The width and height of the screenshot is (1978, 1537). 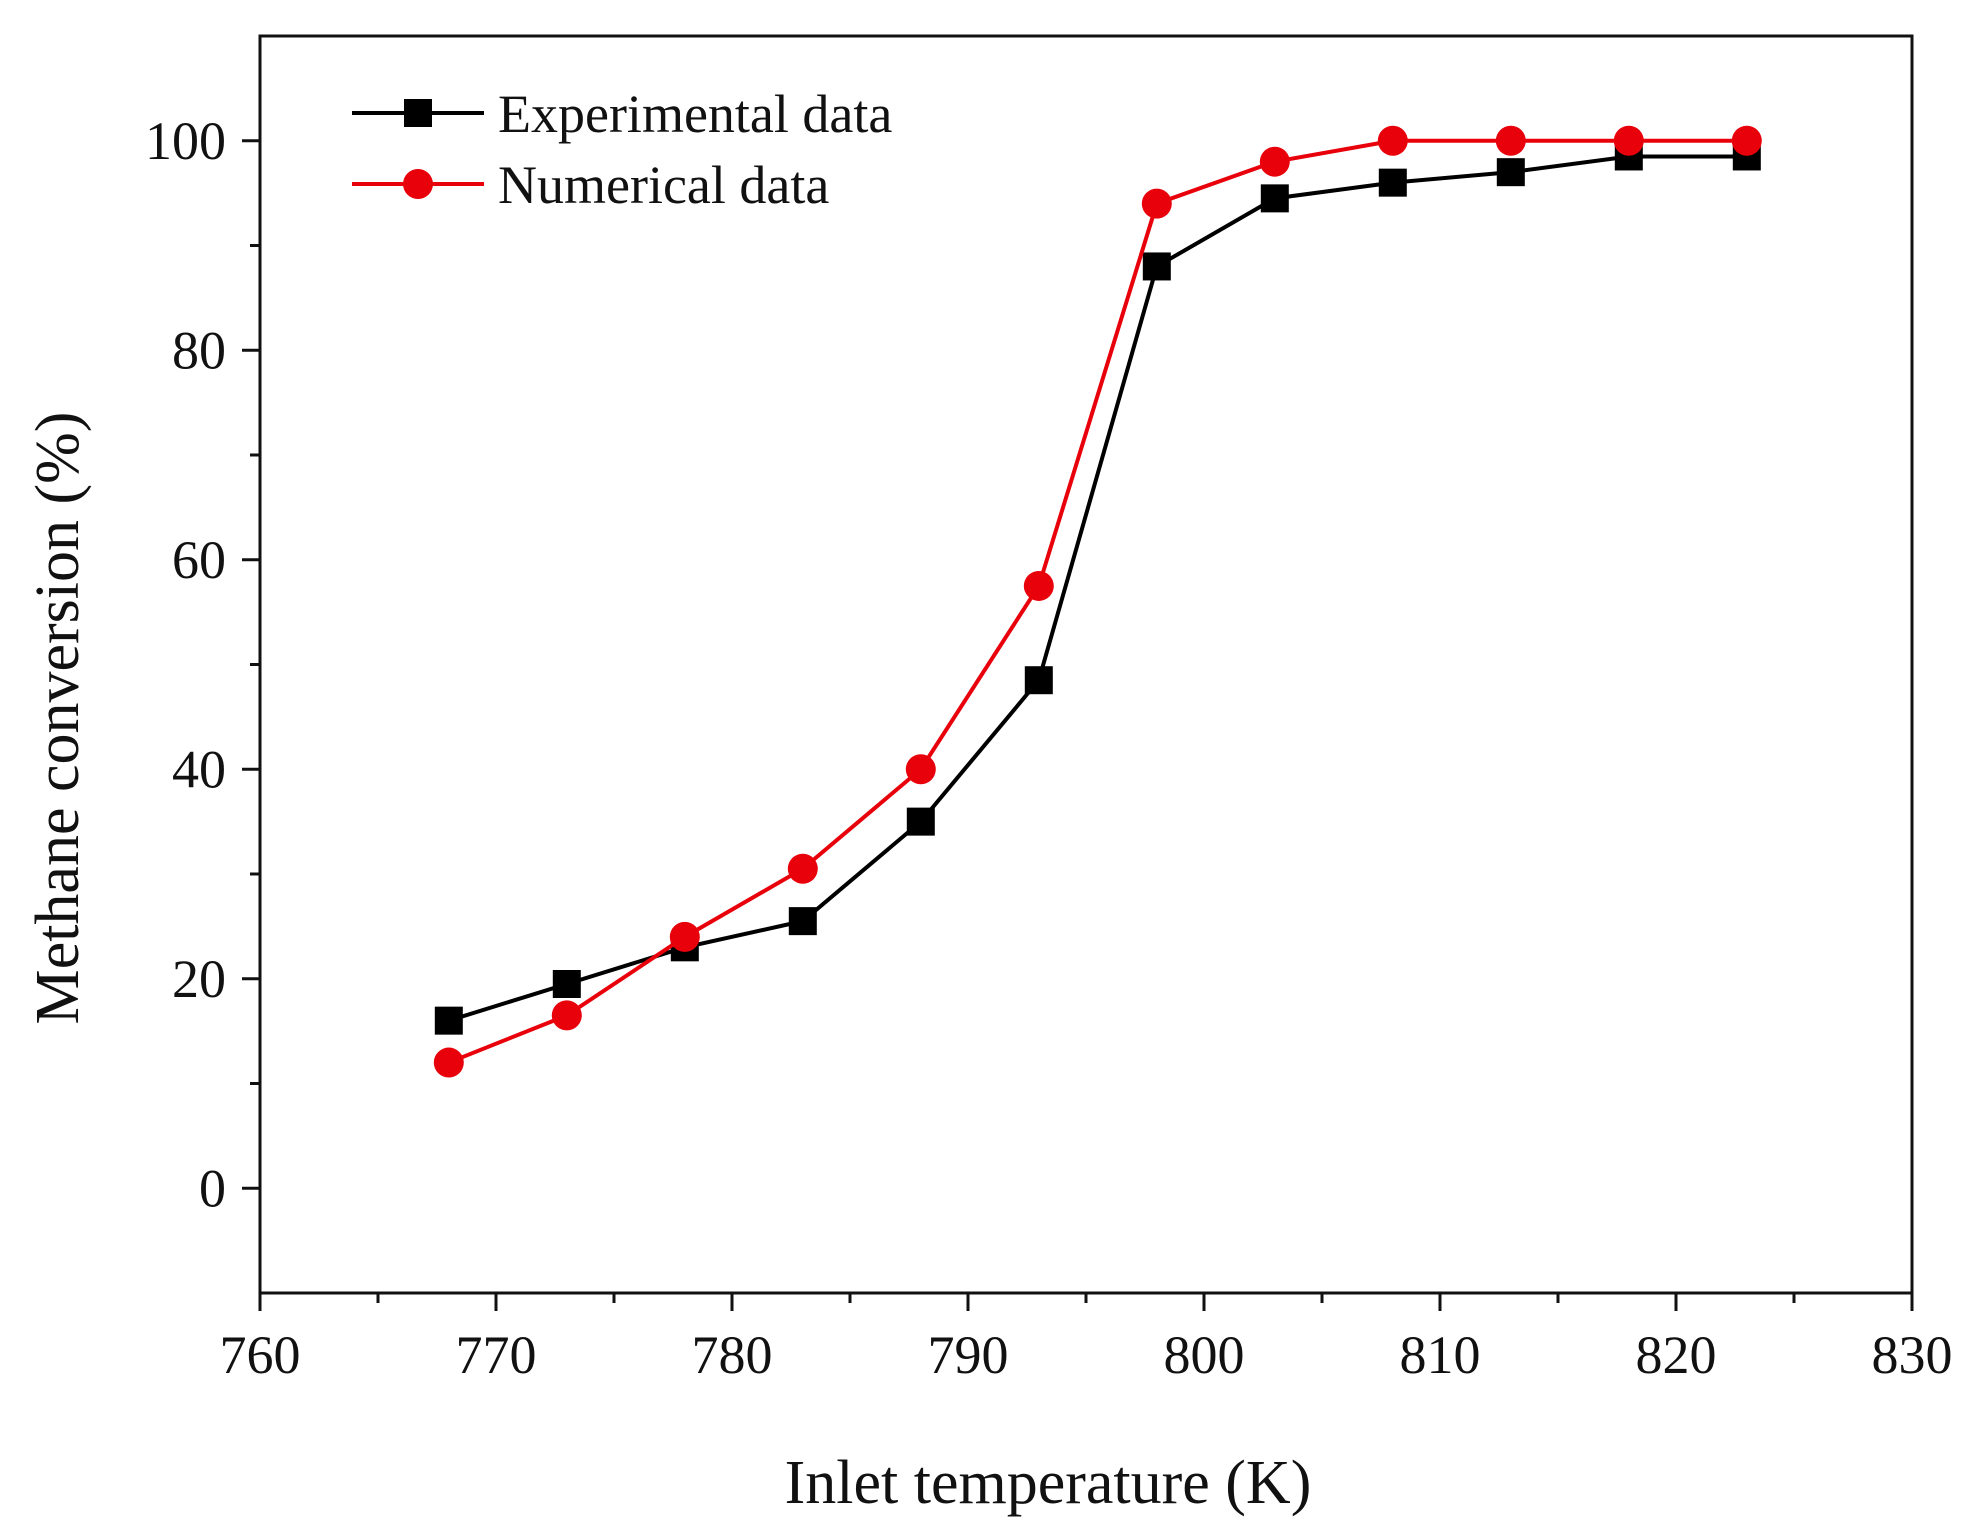 What do you see at coordinates (663, 185) in the screenshot?
I see `legend-label-numerical: Numerical data` at bounding box center [663, 185].